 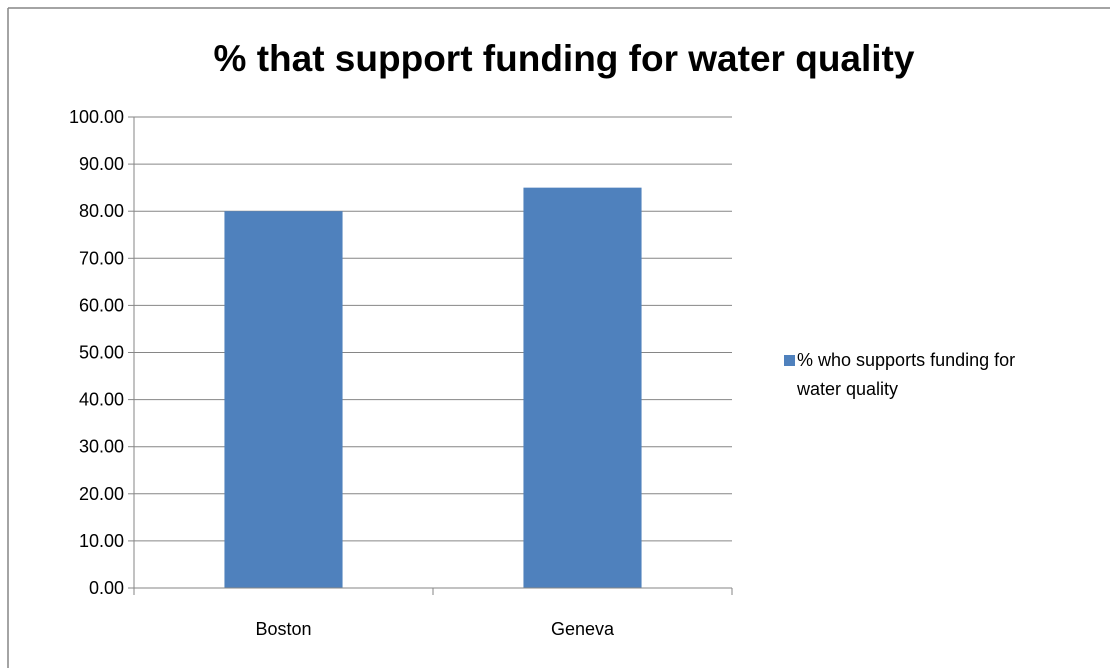 I want to click on x-tick-labels: Boston Geneva, so click(x=435, y=629).